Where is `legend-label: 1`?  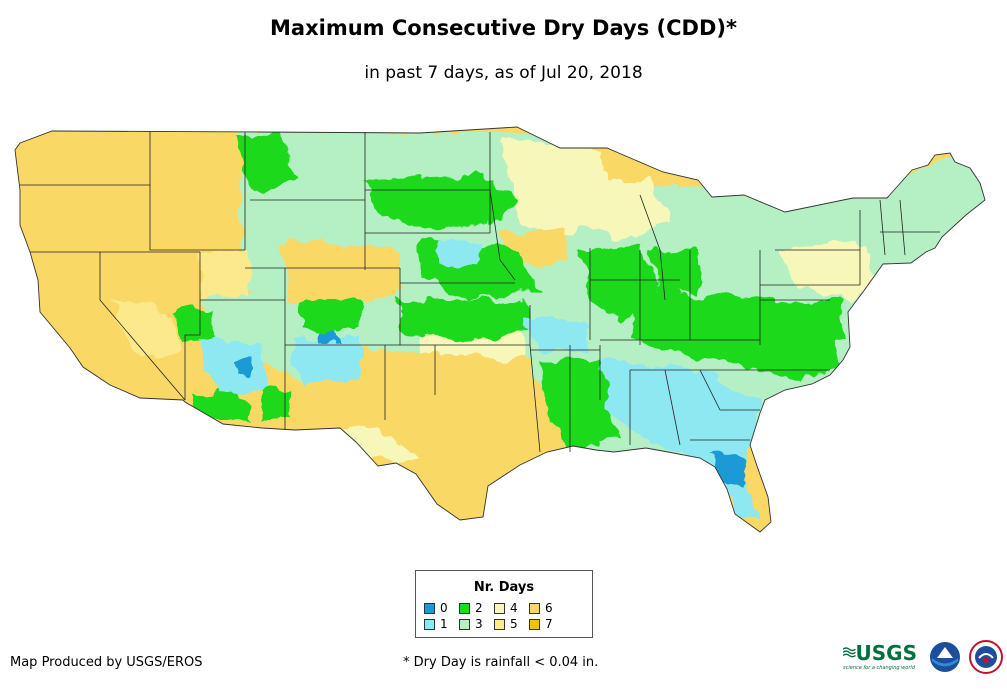
legend-label: 1 is located at coordinates (444, 624).